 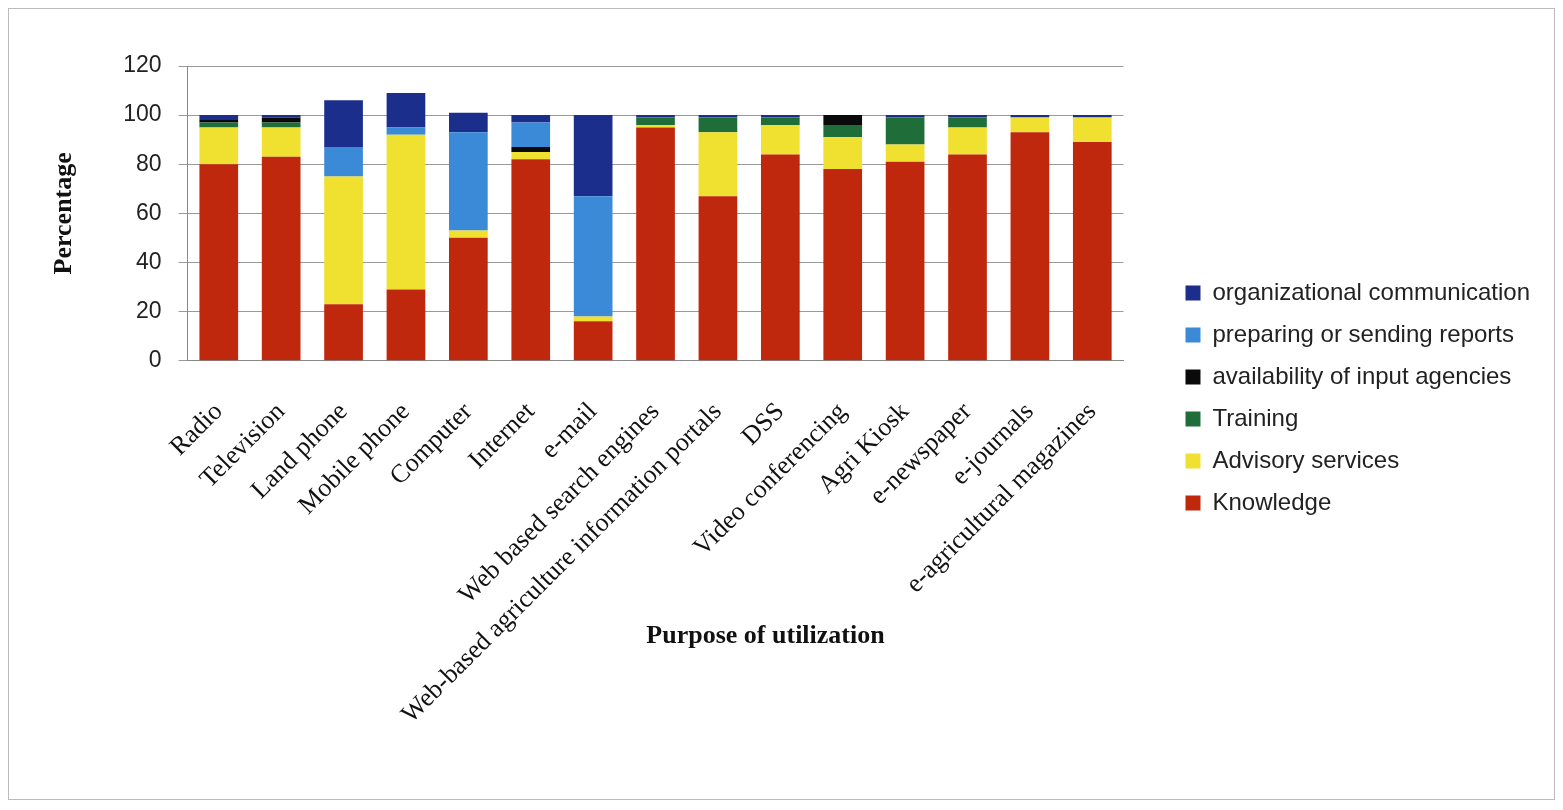 What do you see at coordinates (155, 358) in the screenshot?
I see `y-tick-label: 0` at bounding box center [155, 358].